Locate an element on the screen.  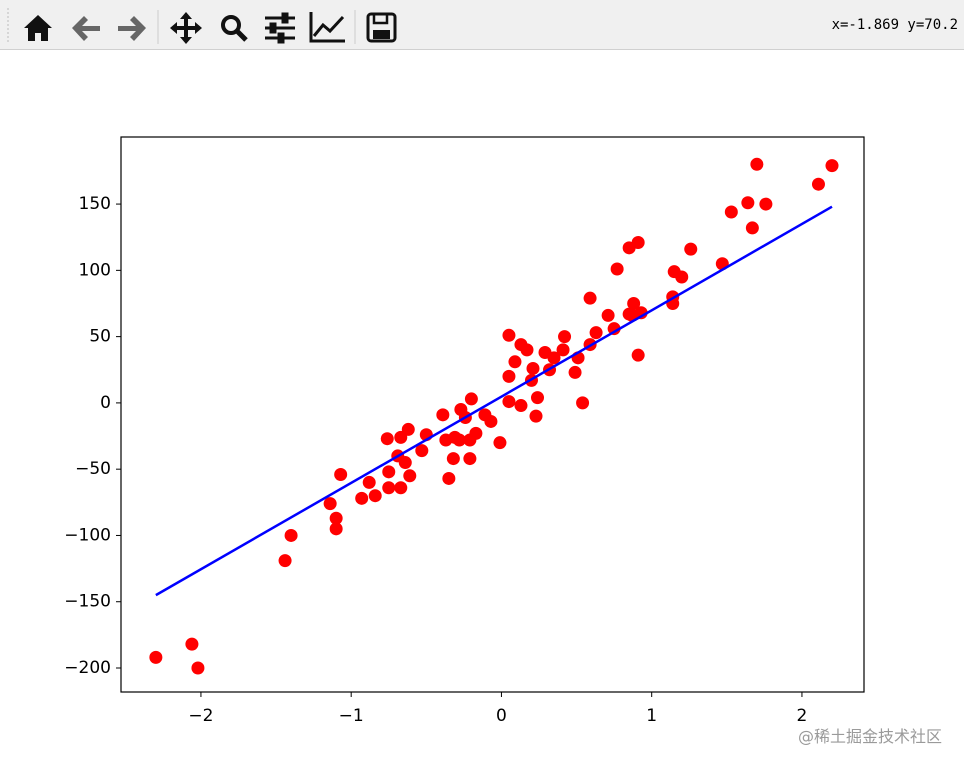
cursor-coordinates: x=-1.869 y=70.2 is located at coordinates (894, 25).